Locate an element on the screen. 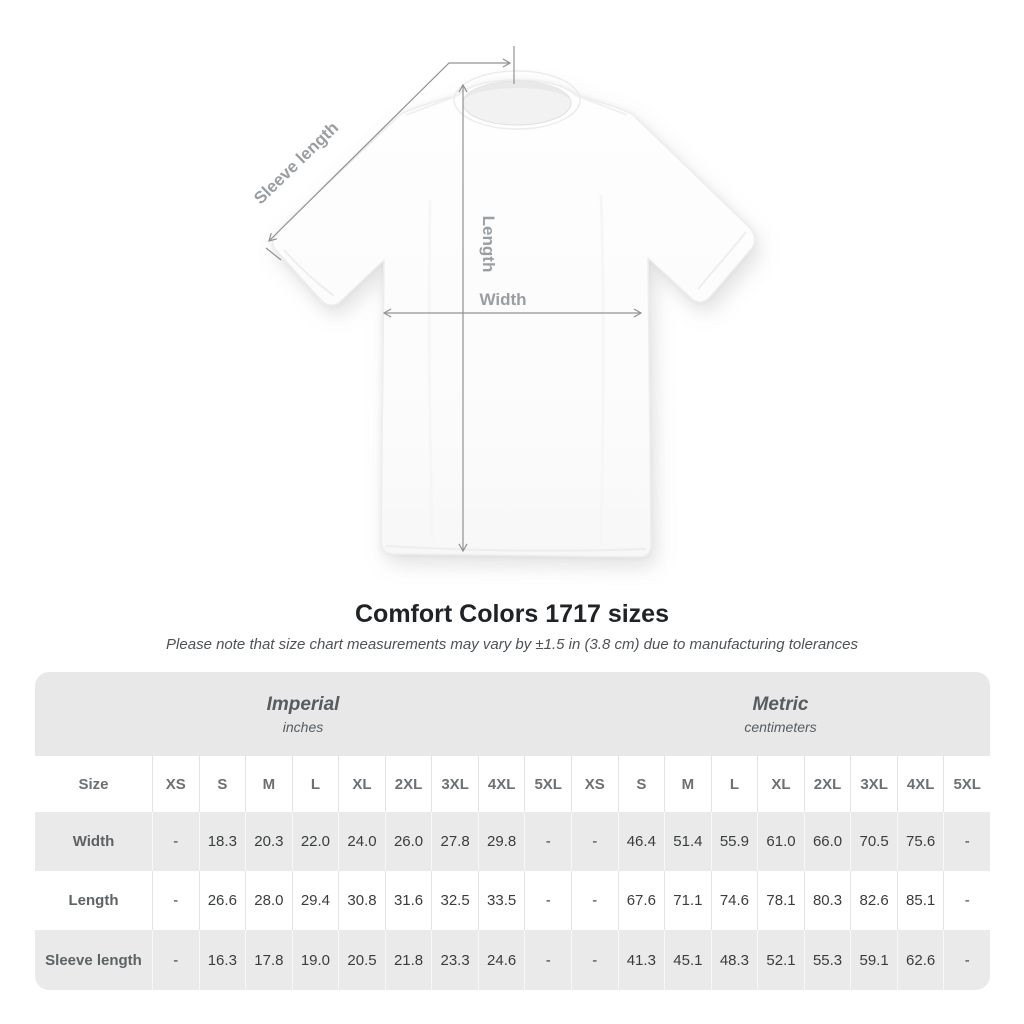 This screenshot has height=1024, width=1024. measurement-cell: 45.1 is located at coordinates (687, 960).